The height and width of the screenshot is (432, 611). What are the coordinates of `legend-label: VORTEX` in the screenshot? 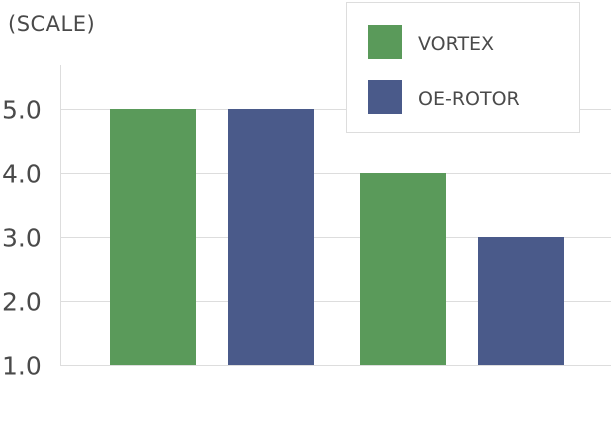 It's located at (456, 44).